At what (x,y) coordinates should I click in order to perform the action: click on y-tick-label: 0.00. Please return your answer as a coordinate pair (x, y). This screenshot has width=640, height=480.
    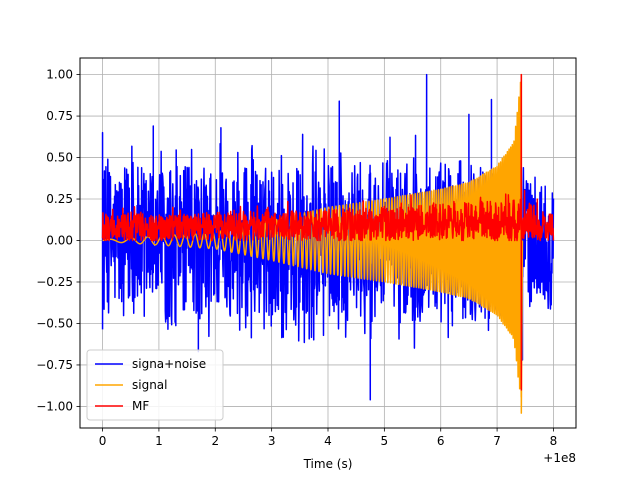
    Looking at the image, I should click on (59, 241).